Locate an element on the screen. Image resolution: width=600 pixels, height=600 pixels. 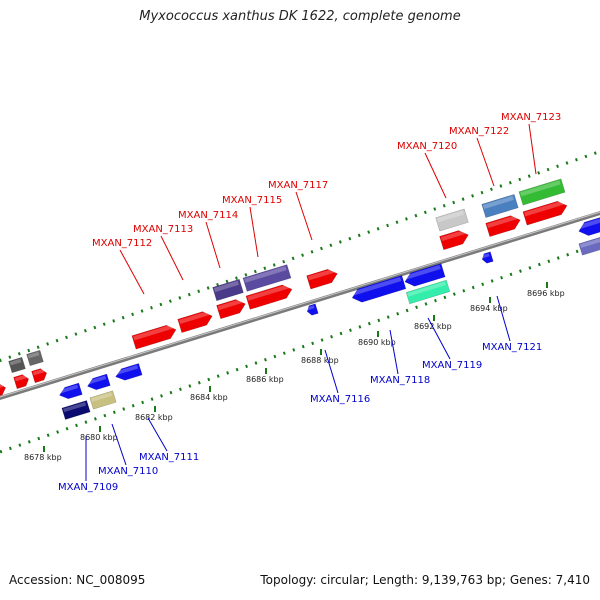
tick-label: 8680 kbp is located at coordinates (99, 437).